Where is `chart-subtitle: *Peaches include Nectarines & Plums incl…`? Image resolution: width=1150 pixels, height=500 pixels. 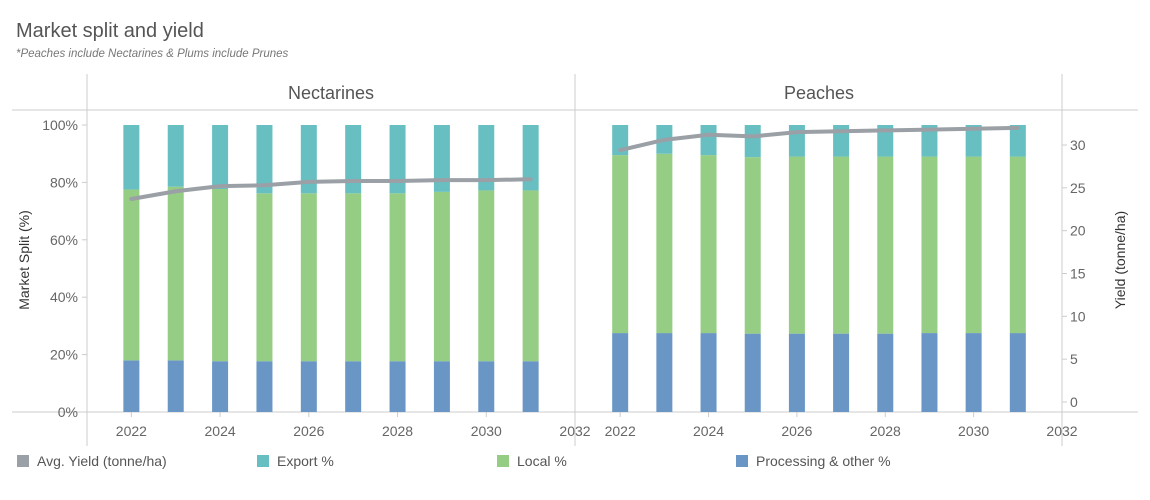 chart-subtitle: *Peaches include Nectarines & Plums incl… is located at coordinates (152, 54).